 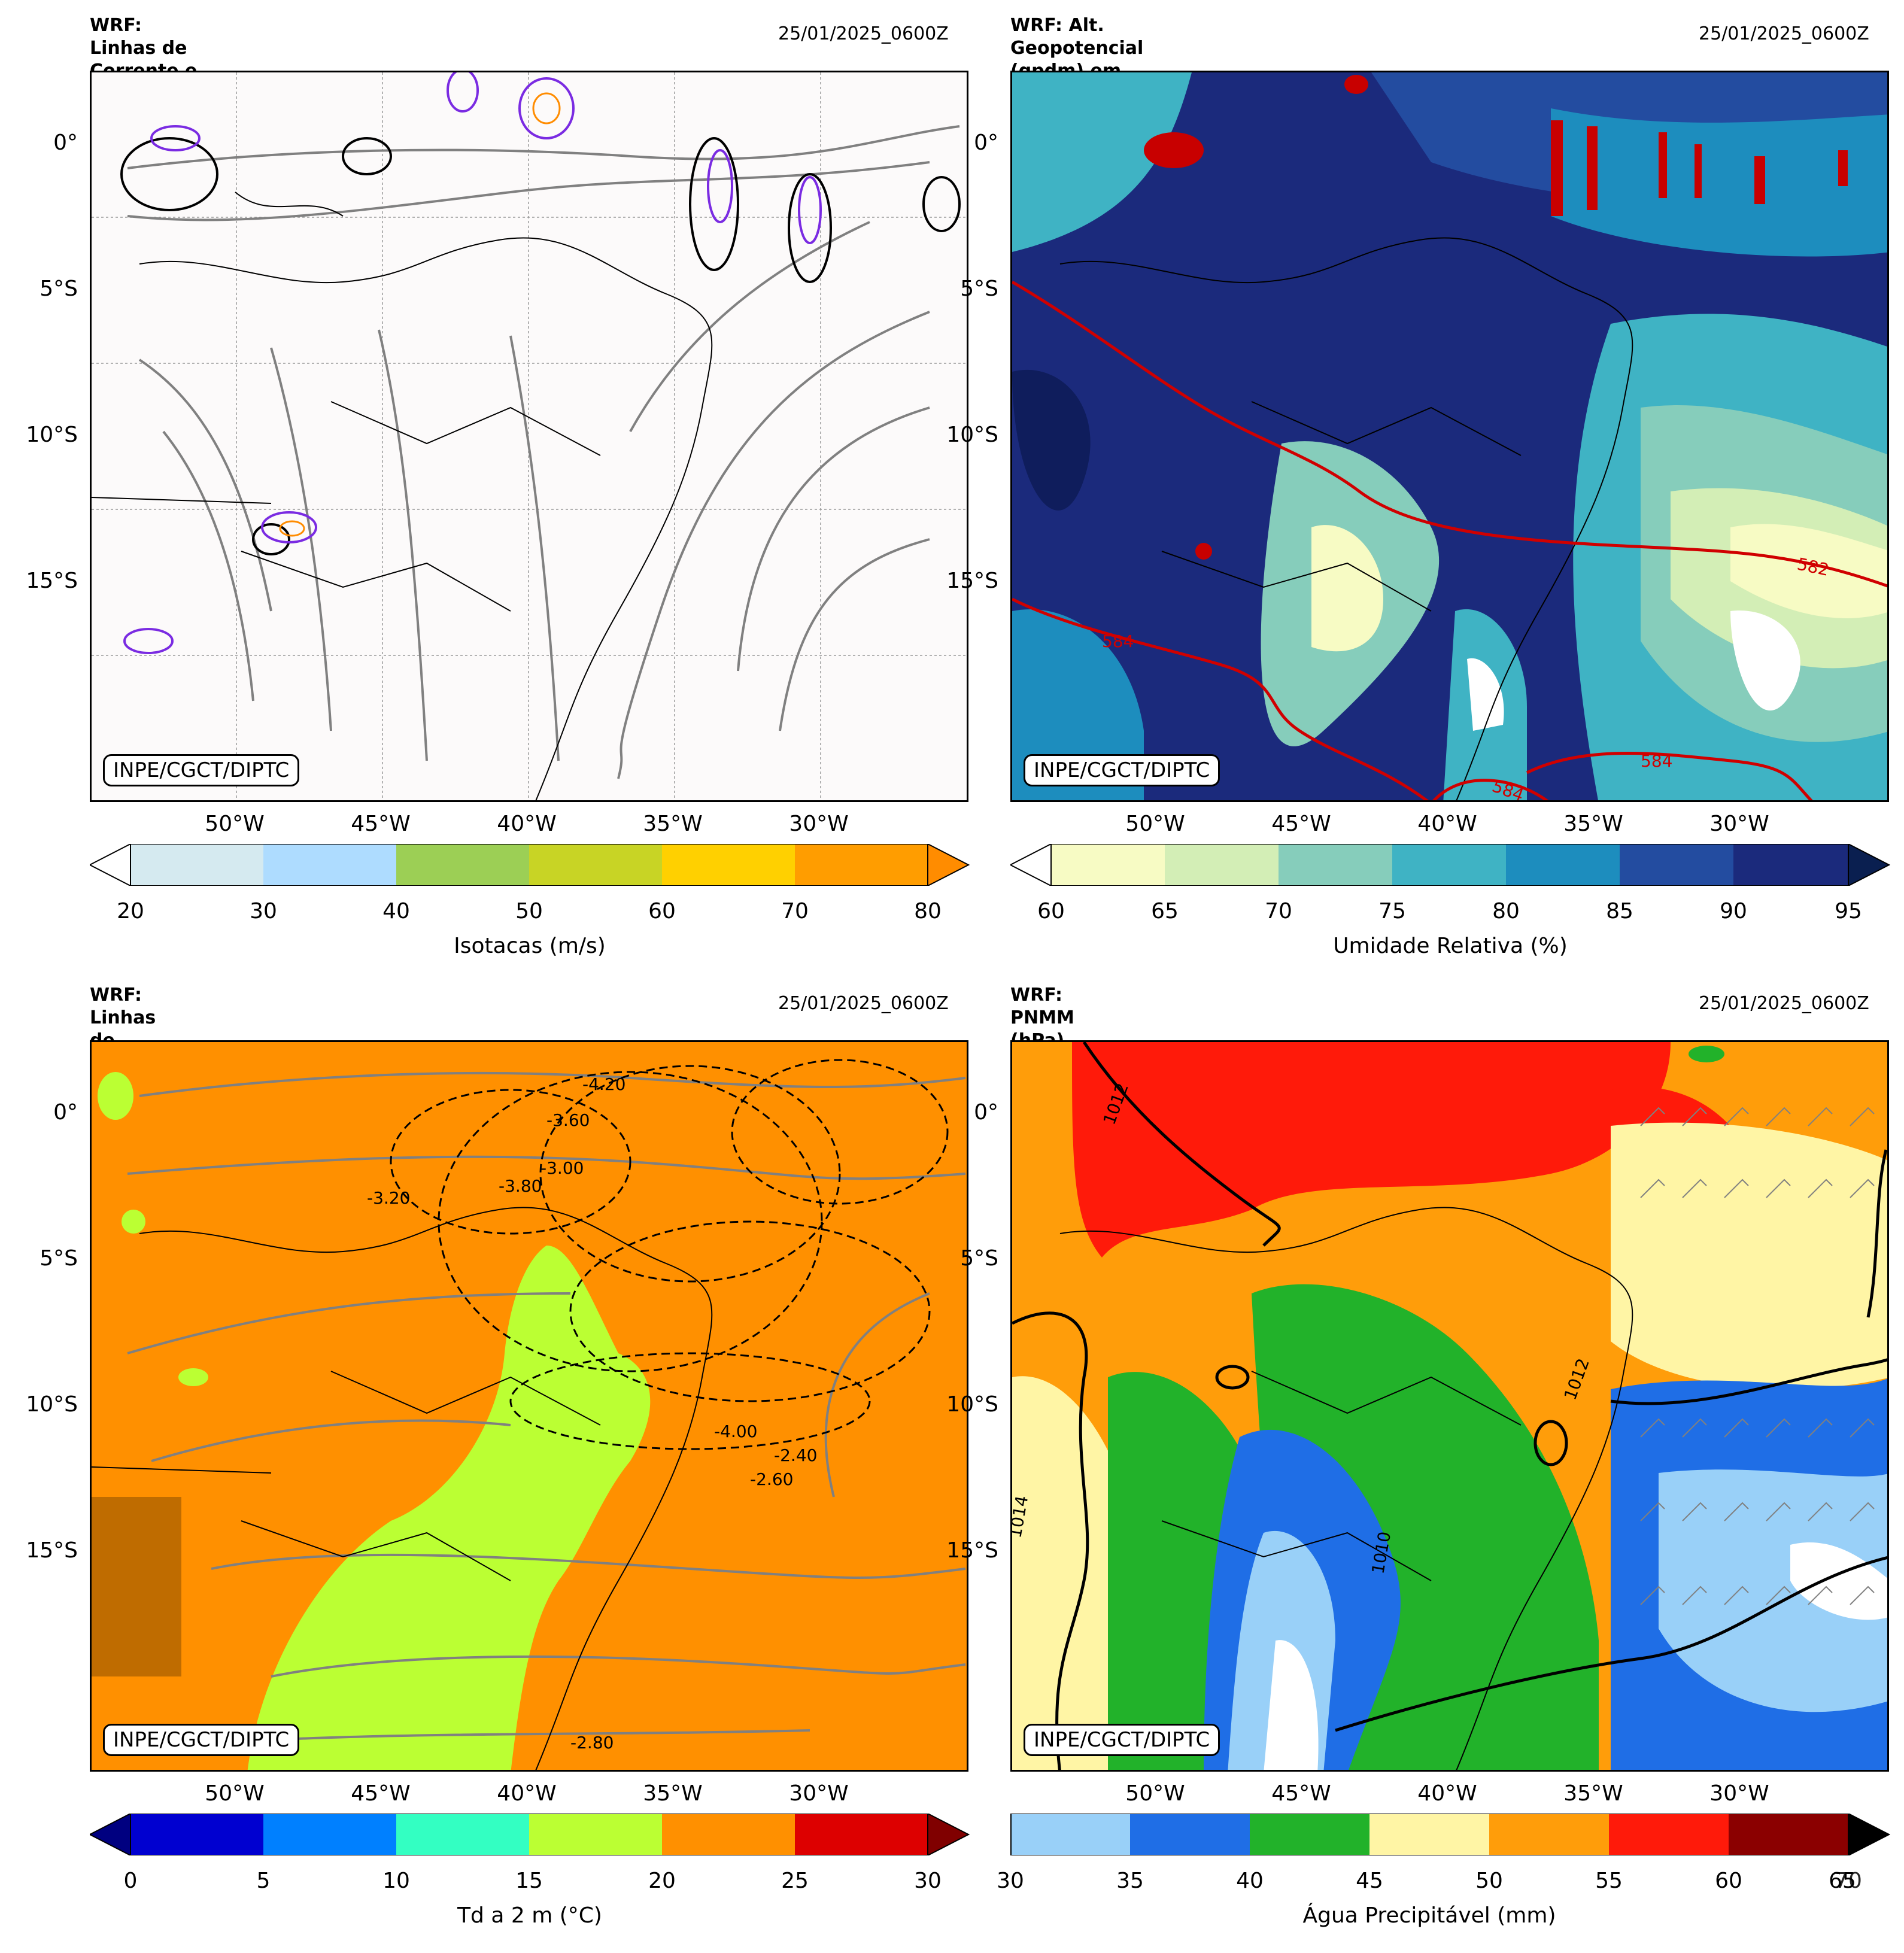 What do you see at coordinates (1849, 911) in the screenshot?
I see `colorbar-tick: 95` at bounding box center [1849, 911].